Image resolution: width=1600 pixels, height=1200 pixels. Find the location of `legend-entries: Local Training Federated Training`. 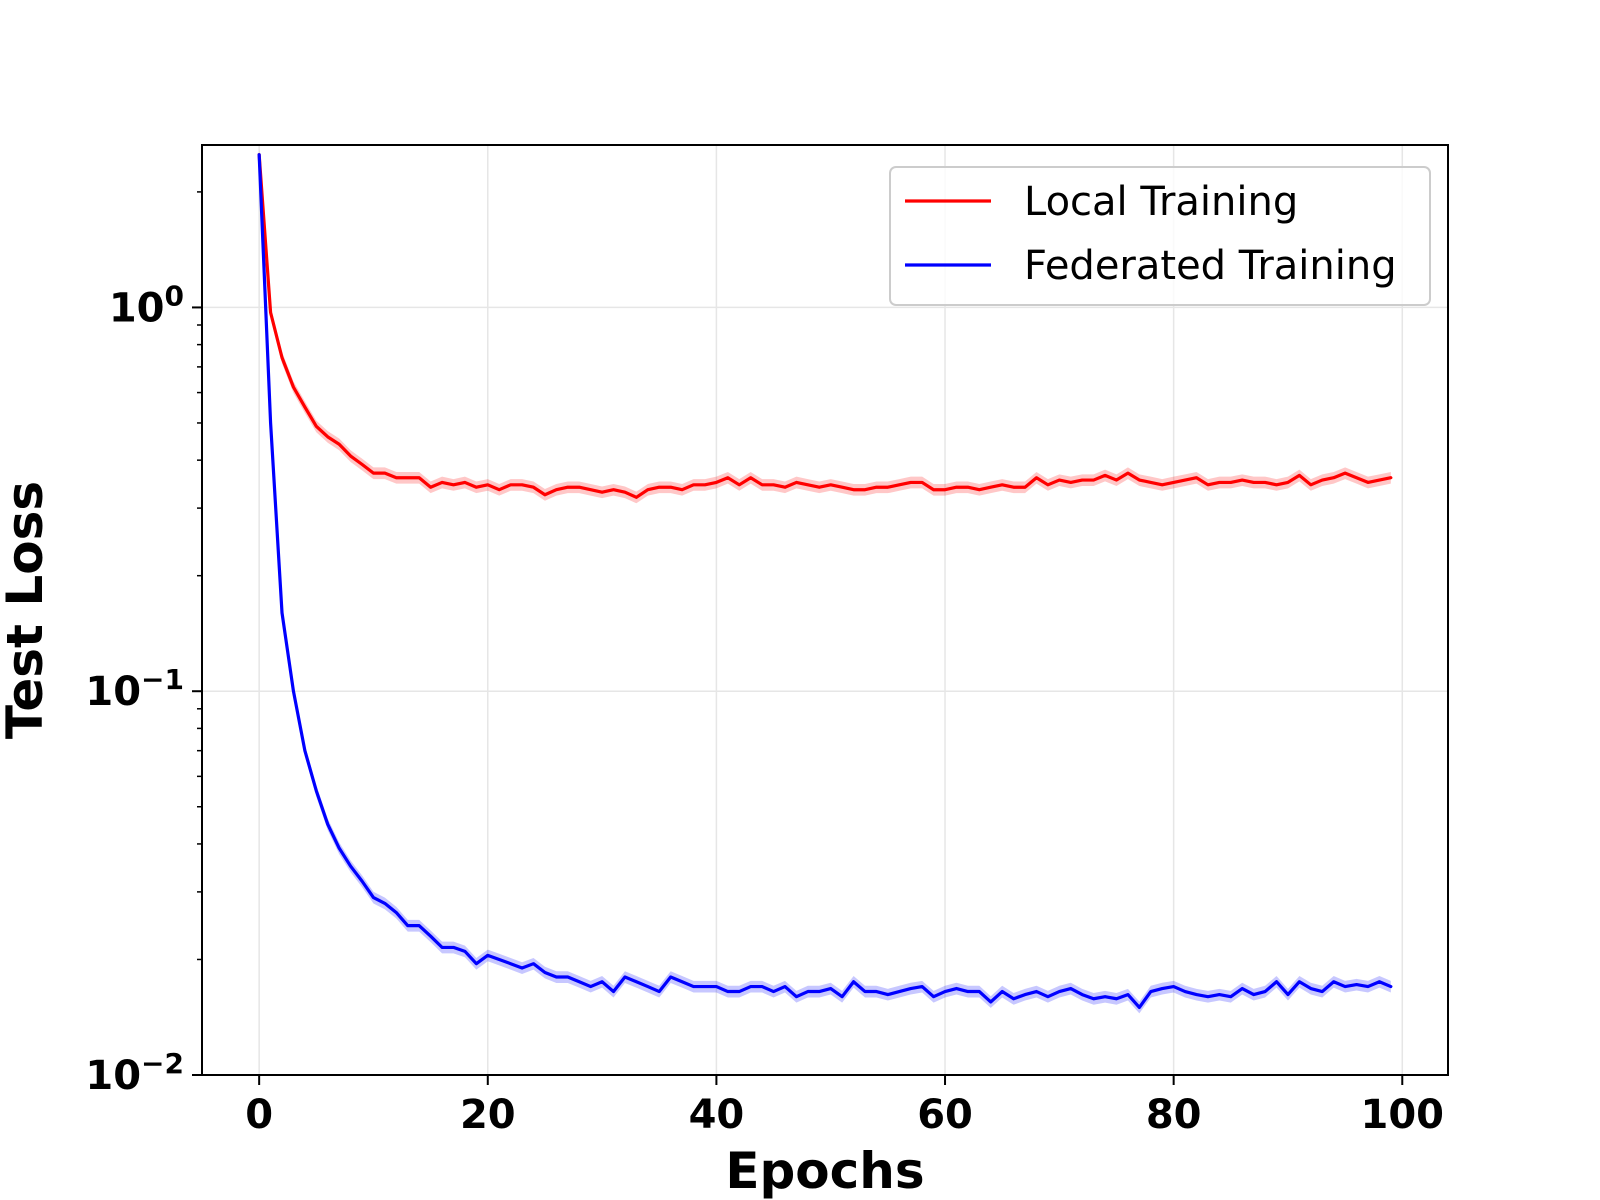

legend-entries: Local Training Federated Training is located at coordinates (1151, 234).